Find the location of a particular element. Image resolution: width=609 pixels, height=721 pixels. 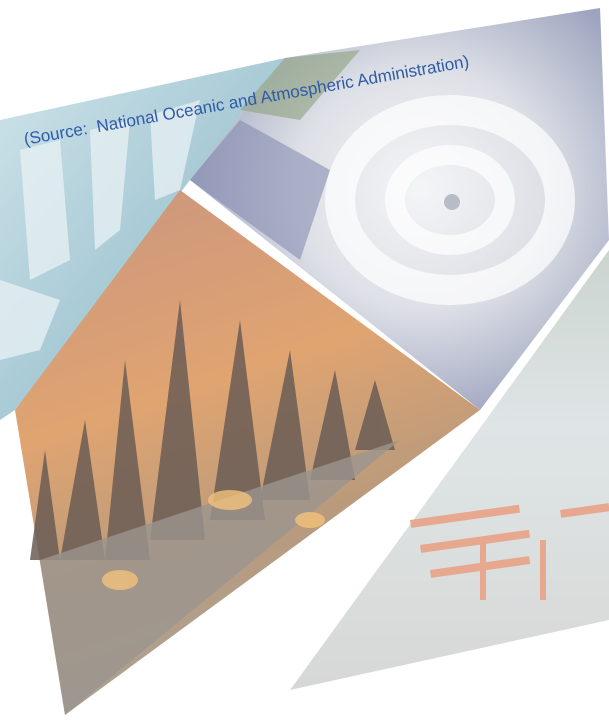

storm-eye is located at coordinates (452, 202).